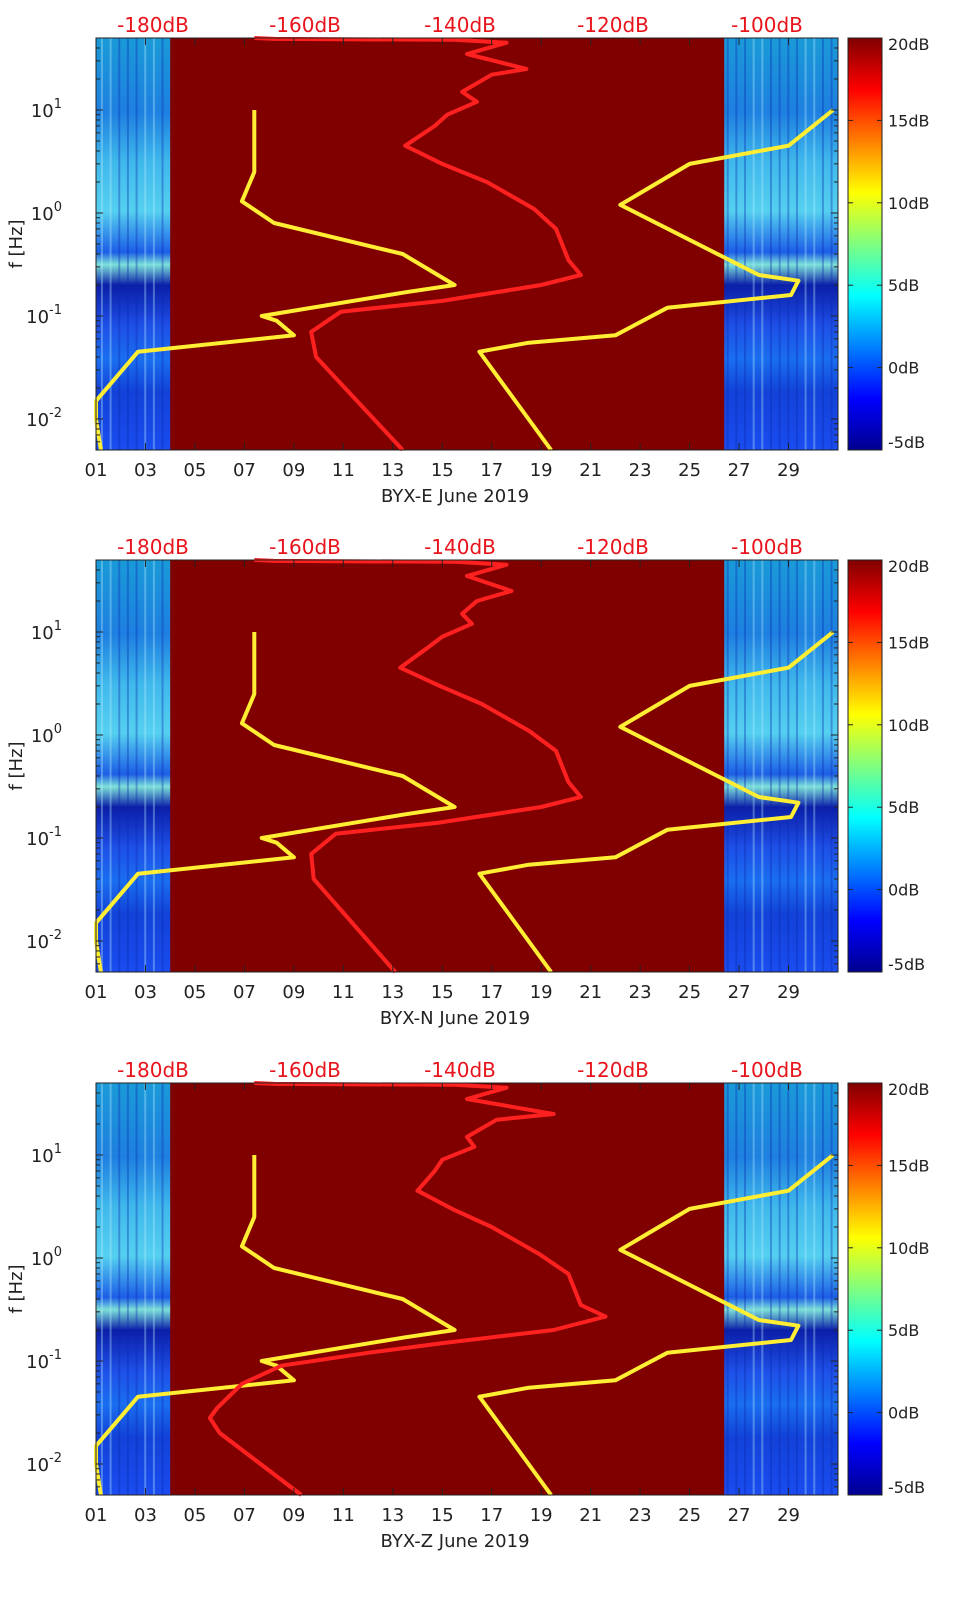 Image resolution: width=962 pixels, height=1599 pixels. I want to click on x-axis-label: BYX-N June 2019, so click(455, 1018).